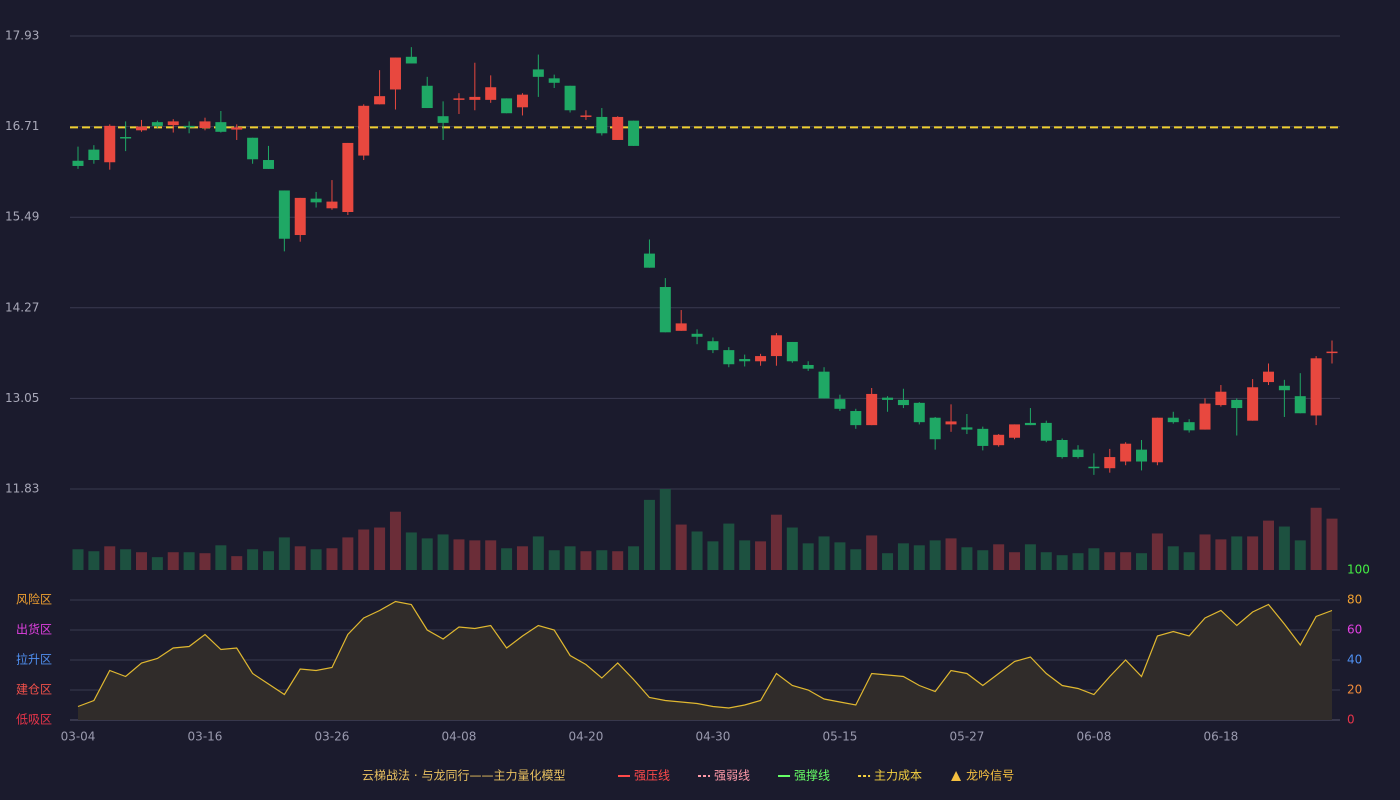 The image size is (1400, 800). Describe the element at coordinates (34, 659) in the screenshot. I see `zone-label: 拉升区` at that location.